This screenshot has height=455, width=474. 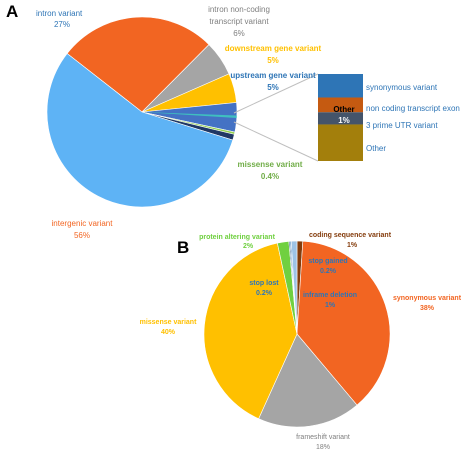 What do you see at coordinates (248, 246) in the screenshot?
I see `pct-protein-altering-variant: 2%` at bounding box center [248, 246].